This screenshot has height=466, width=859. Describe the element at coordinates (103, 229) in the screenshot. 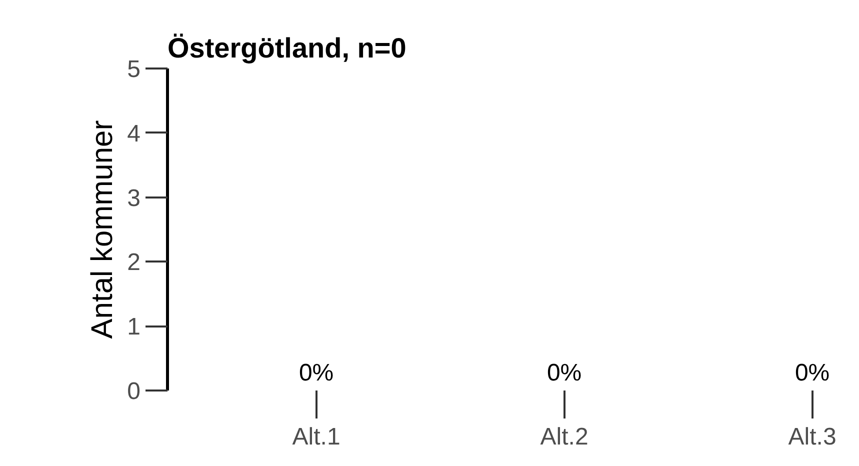

I see `y-axis-title: Antal kommuner` at that location.